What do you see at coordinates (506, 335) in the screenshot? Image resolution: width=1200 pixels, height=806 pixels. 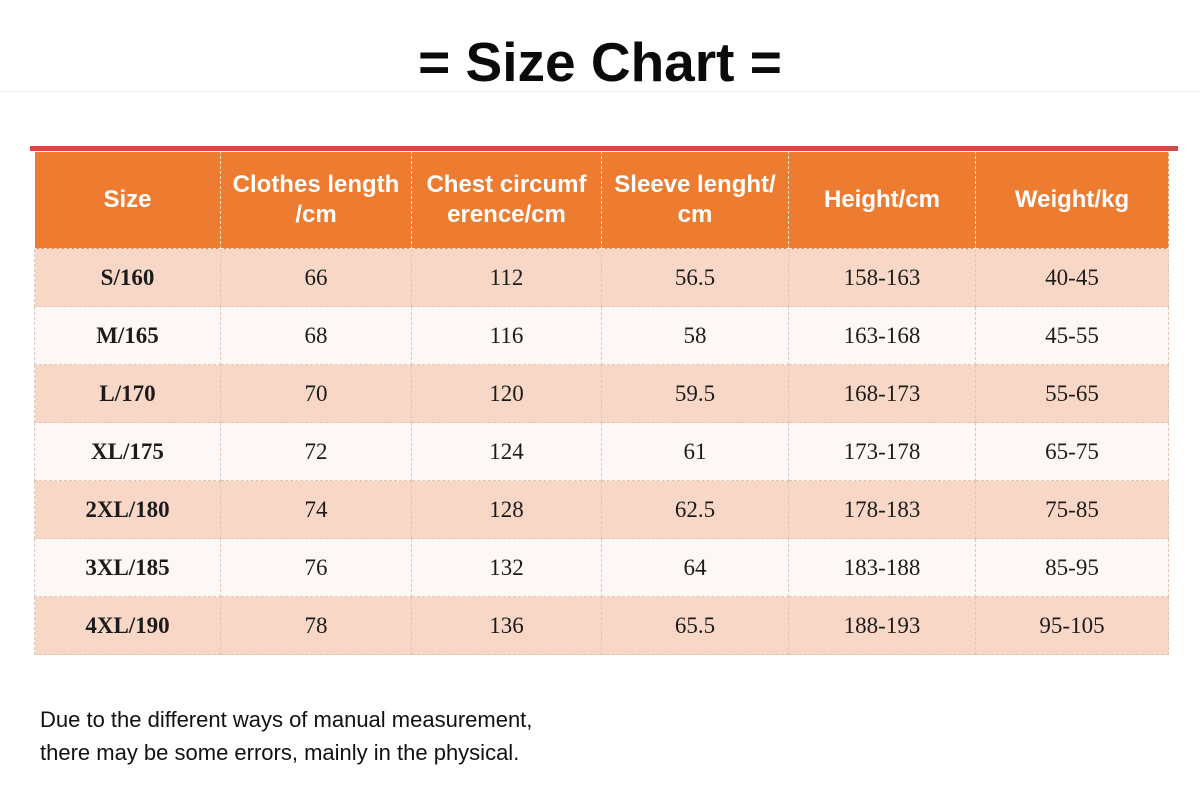 I see `measurement-cell: 116` at bounding box center [506, 335].